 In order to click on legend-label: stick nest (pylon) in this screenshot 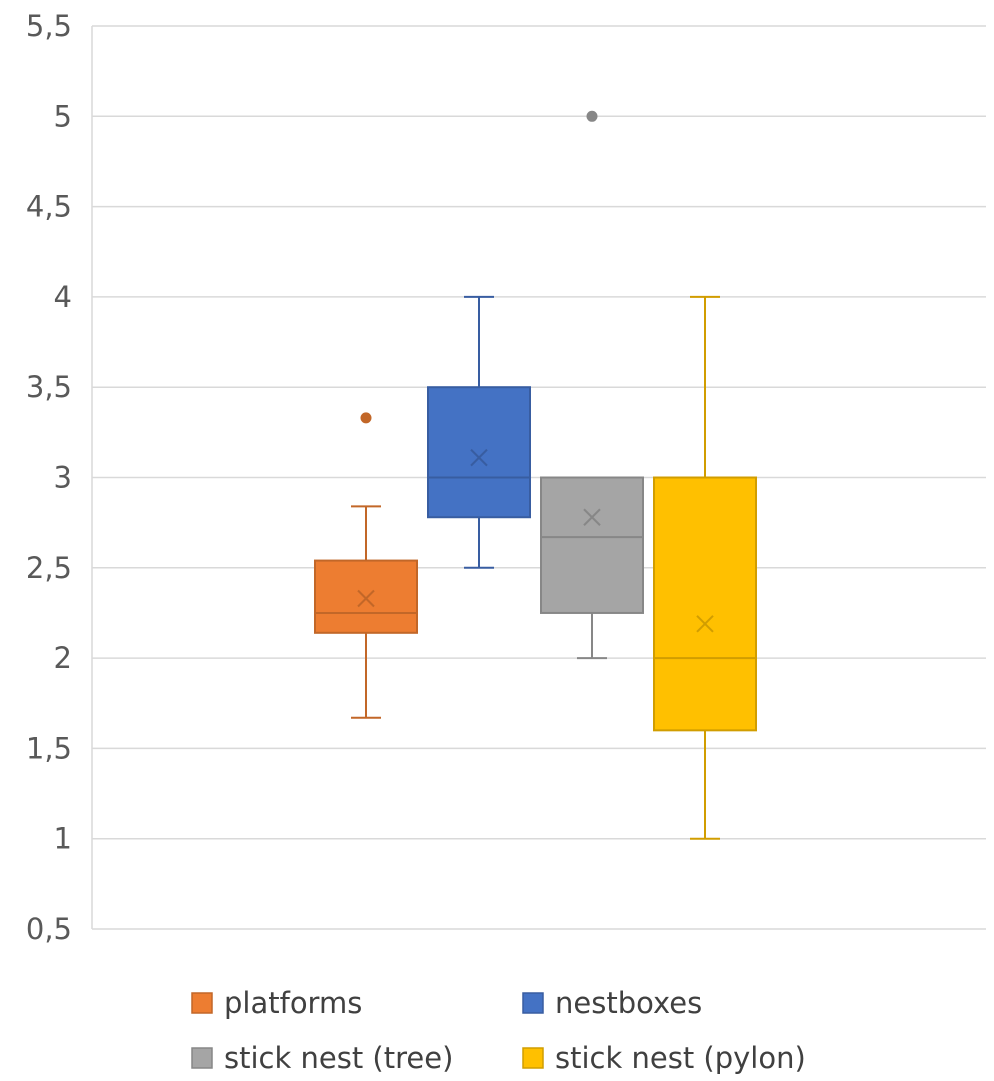, I will do `click(680, 1058)`.